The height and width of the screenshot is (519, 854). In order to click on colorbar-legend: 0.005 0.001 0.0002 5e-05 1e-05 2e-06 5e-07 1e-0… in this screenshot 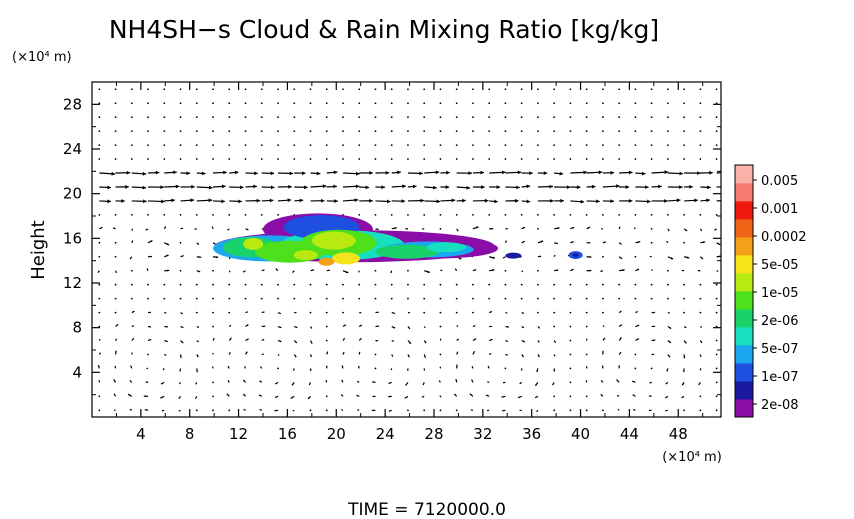, I will do `click(770, 291)`.